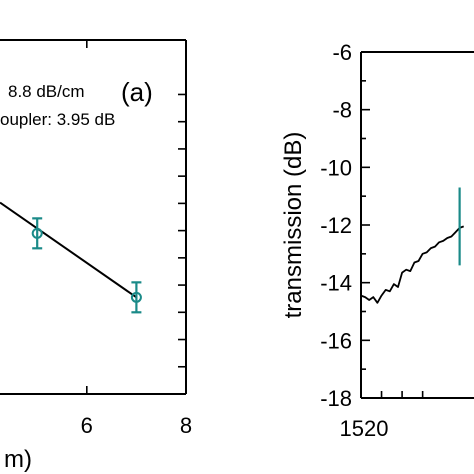 The width and height of the screenshot is (474, 474). Describe the element at coordinates (336, 340) in the screenshot. I see `panel-b-y-tick-label-1: -16` at that location.